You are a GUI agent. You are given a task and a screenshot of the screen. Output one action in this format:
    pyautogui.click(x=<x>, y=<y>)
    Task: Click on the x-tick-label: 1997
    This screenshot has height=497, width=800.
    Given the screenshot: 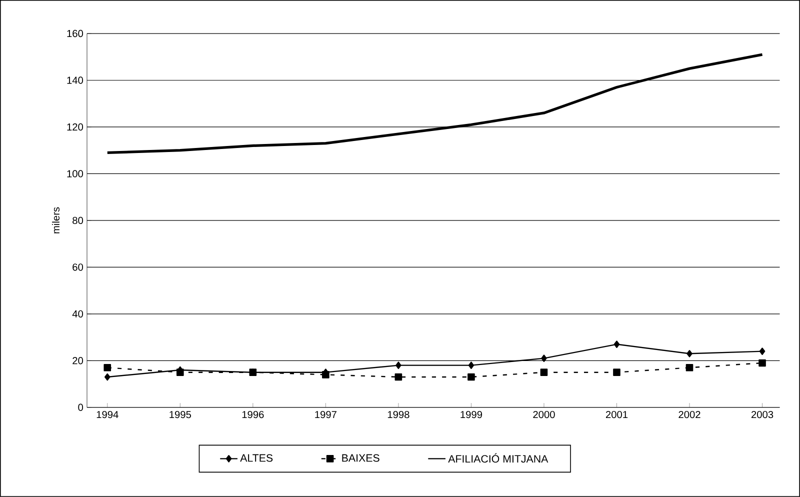 What is the action you would take?
    pyautogui.click(x=325, y=414)
    